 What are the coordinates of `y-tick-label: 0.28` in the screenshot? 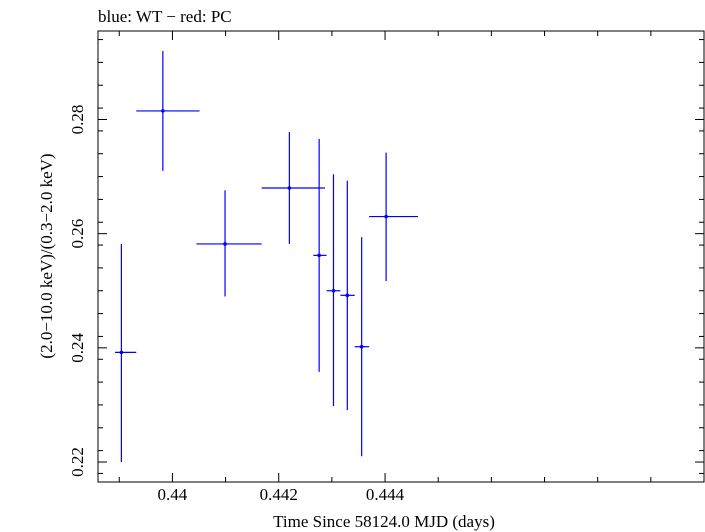 It's located at (77, 120).